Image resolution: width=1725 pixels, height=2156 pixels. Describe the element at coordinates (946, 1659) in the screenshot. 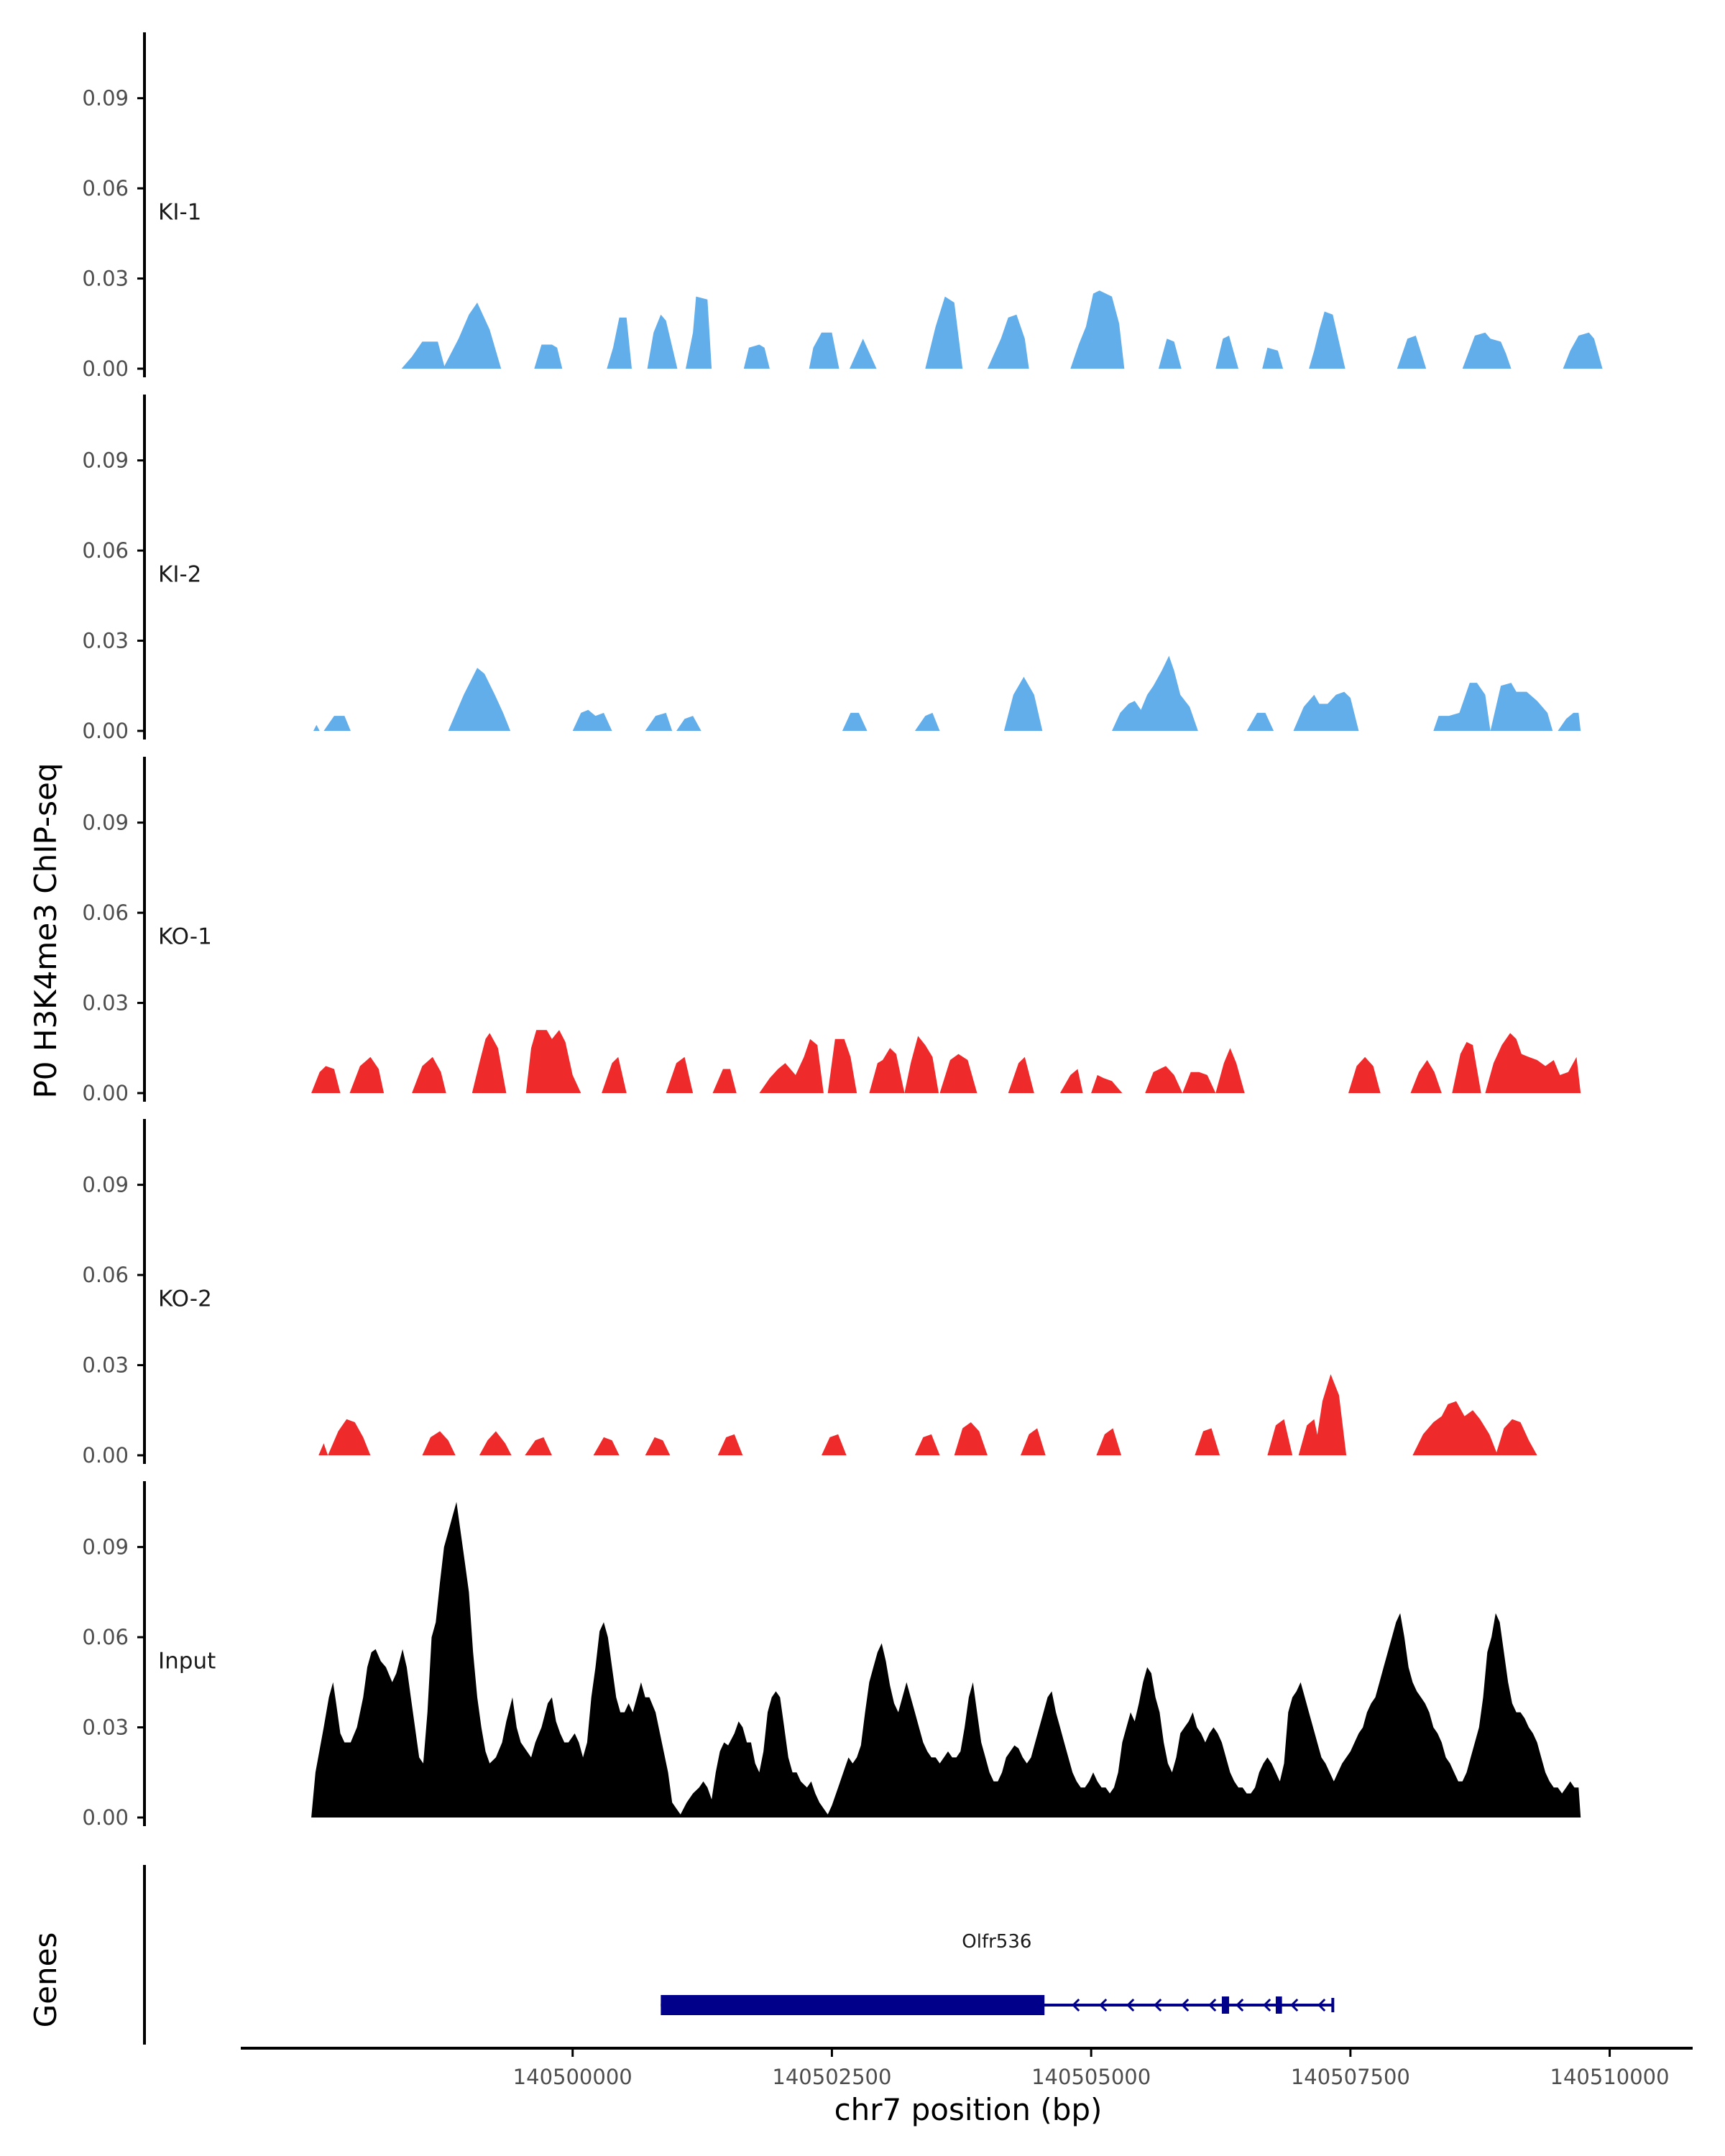

I see `signal-area-input` at that location.